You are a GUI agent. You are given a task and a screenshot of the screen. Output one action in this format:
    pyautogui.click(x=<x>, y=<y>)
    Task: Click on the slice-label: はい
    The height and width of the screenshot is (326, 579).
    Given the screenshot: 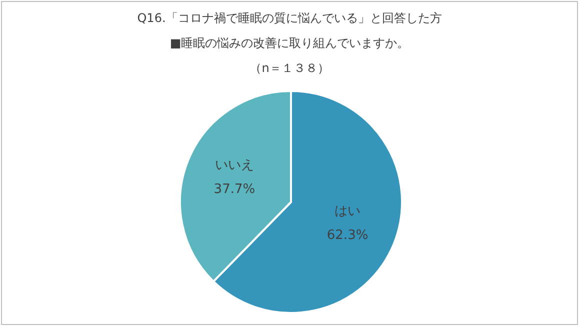 What is the action you would take?
    pyautogui.click(x=347, y=212)
    